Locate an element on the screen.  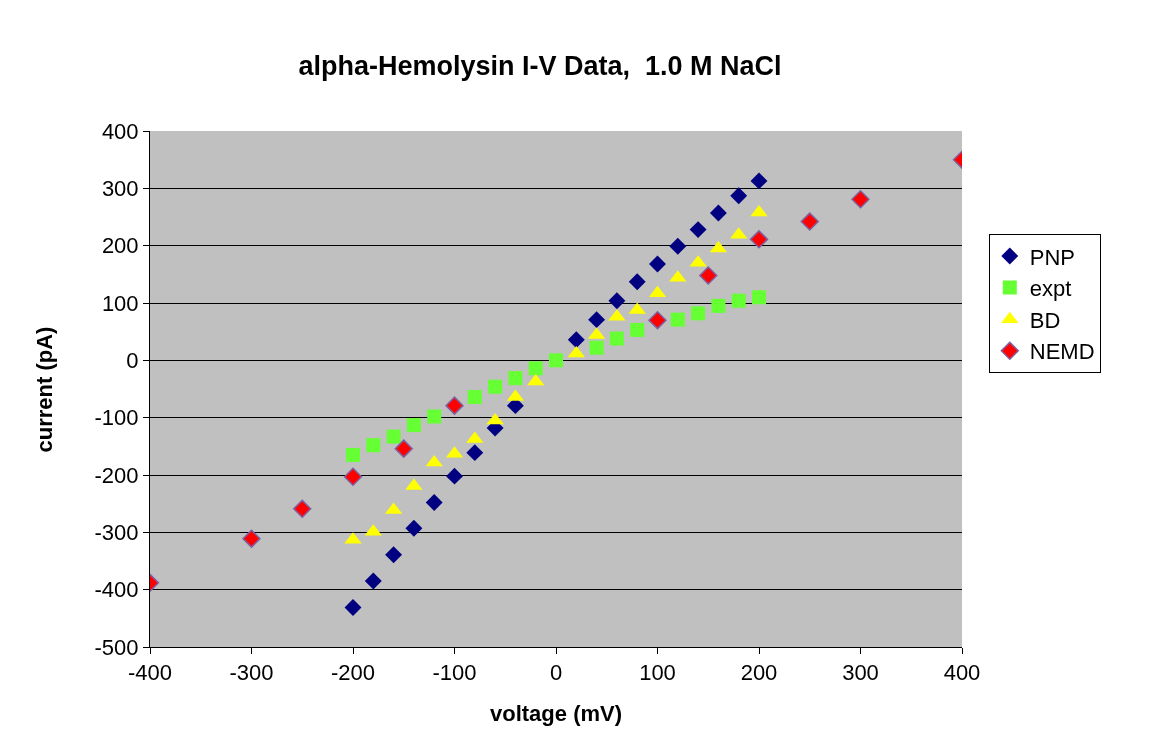
y-tick-label: -400 is located at coordinates (116, 590).